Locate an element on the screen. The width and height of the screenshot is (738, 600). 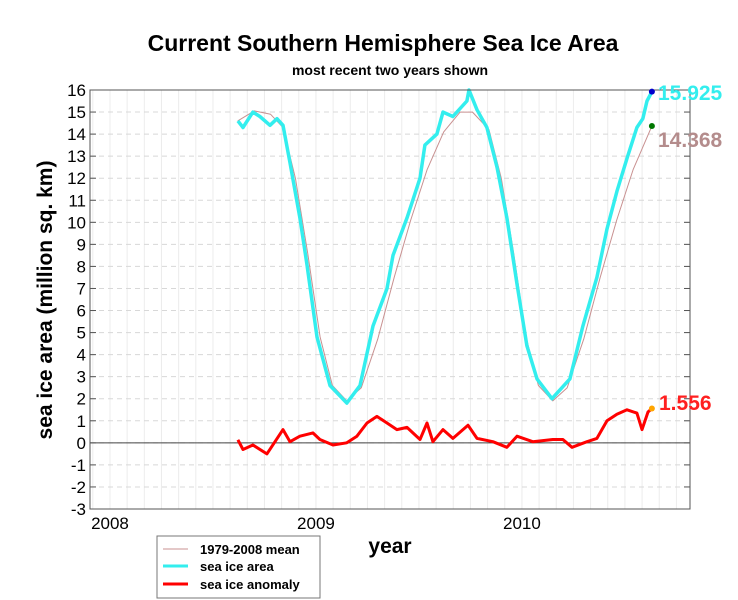
y-axis-label: sea ice area (million sq. km) is located at coordinates (45, 300).